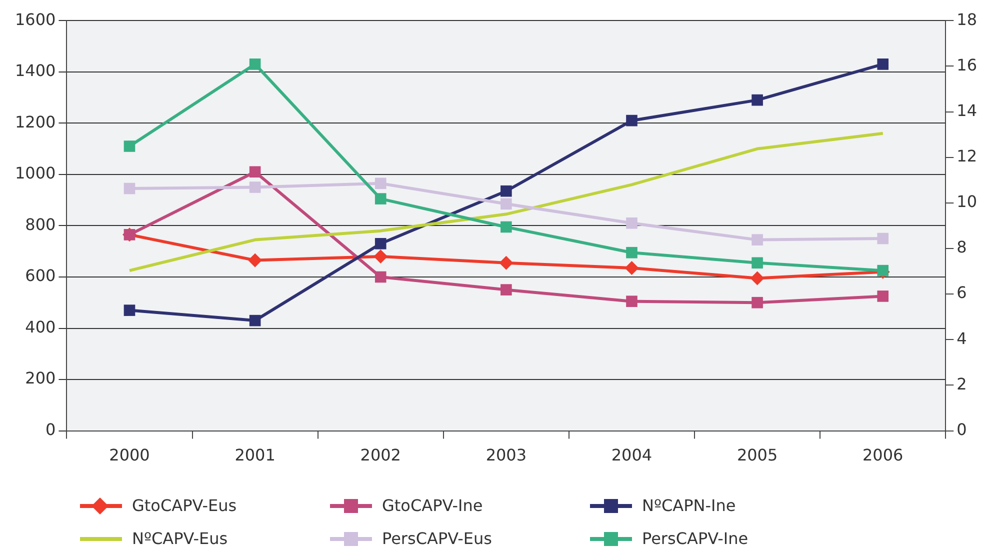 This screenshot has width=992, height=560. What do you see at coordinates (631, 455) in the screenshot?
I see `x-tick-label: 2004` at bounding box center [631, 455].